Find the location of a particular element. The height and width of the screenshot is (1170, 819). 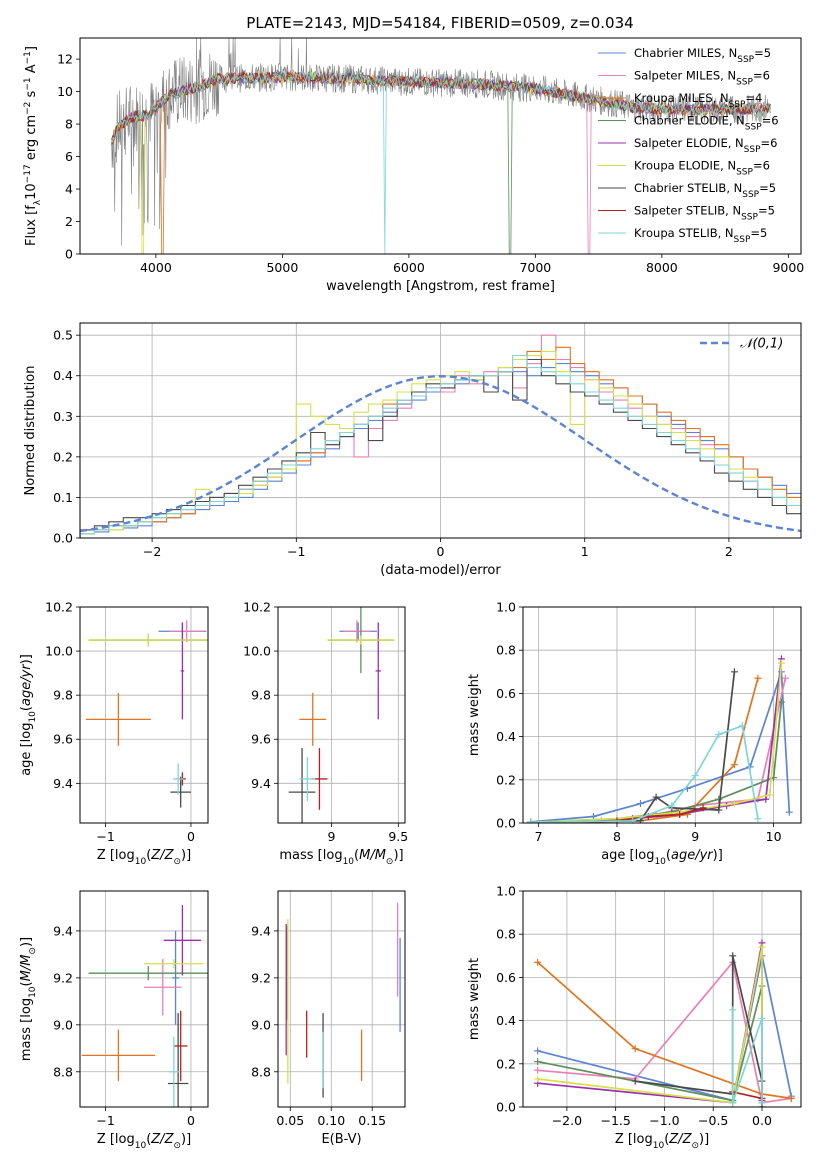

x-tick-label: 4000 is located at coordinates (156, 267).